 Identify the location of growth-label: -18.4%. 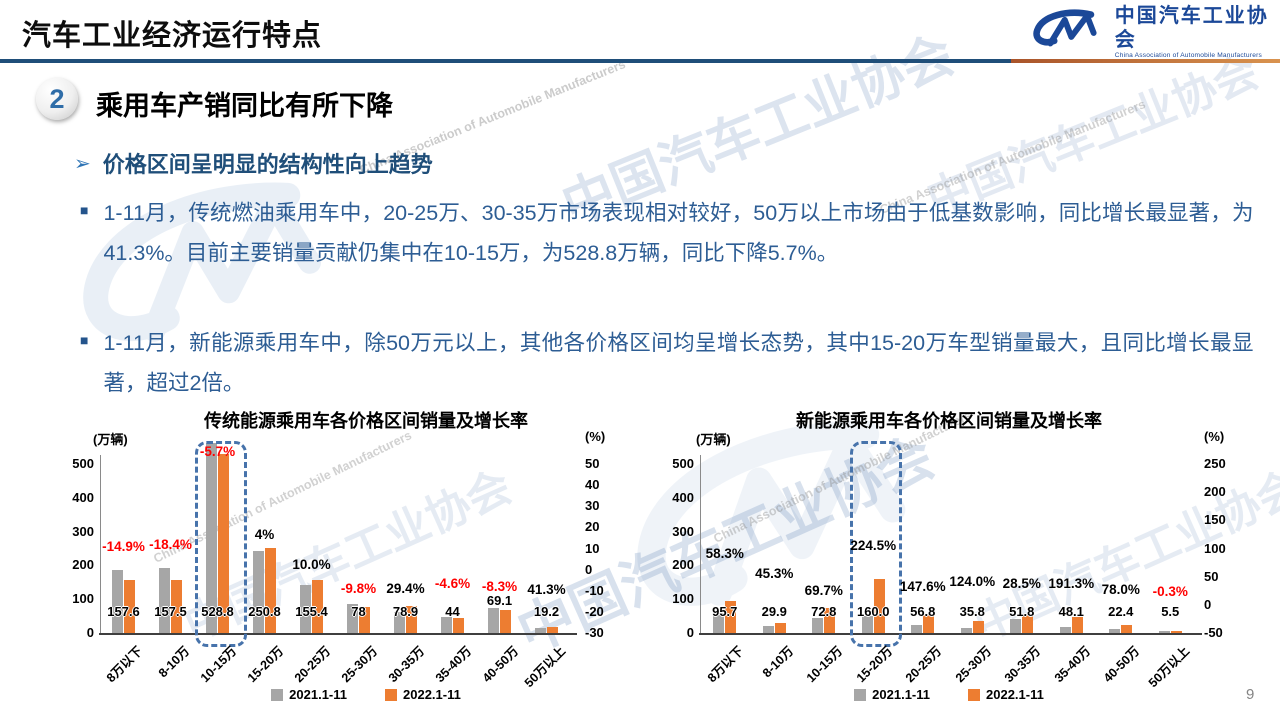
(170, 544).